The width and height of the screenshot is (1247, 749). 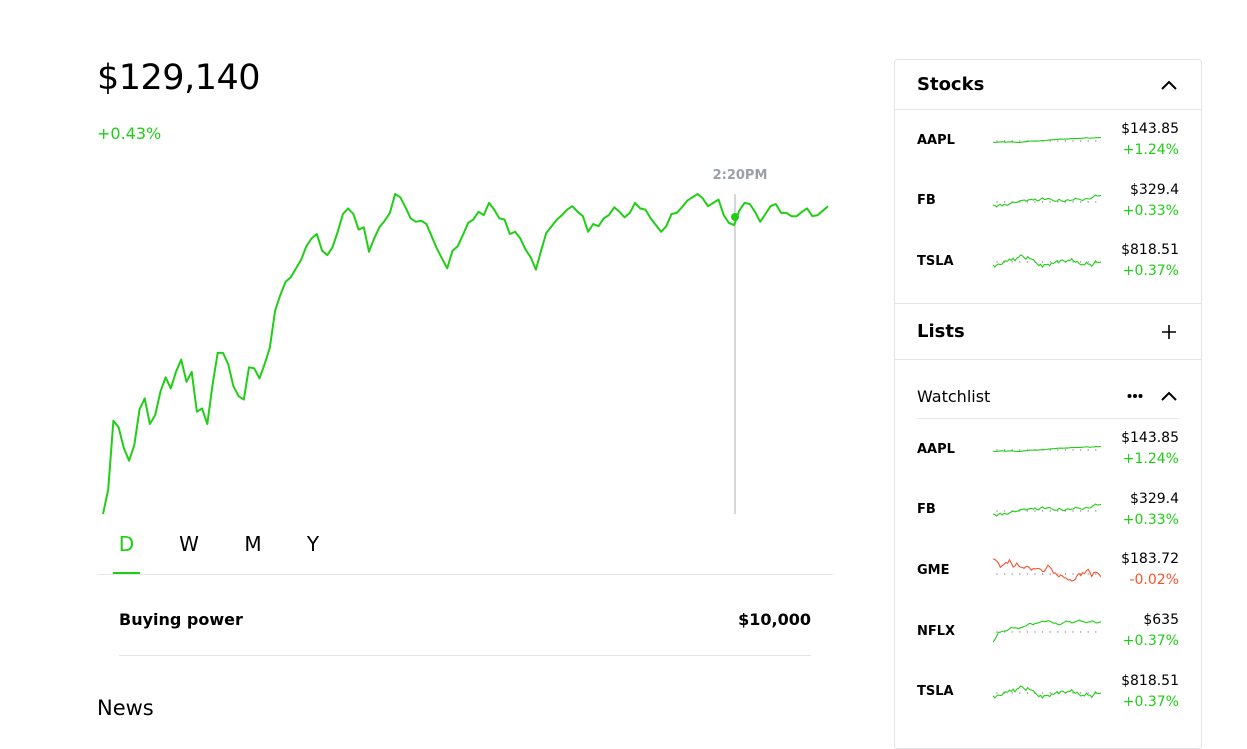 What do you see at coordinates (941, 331) in the screenshot?
I see `lists-title: Lists` at bounding box center [941, 331].